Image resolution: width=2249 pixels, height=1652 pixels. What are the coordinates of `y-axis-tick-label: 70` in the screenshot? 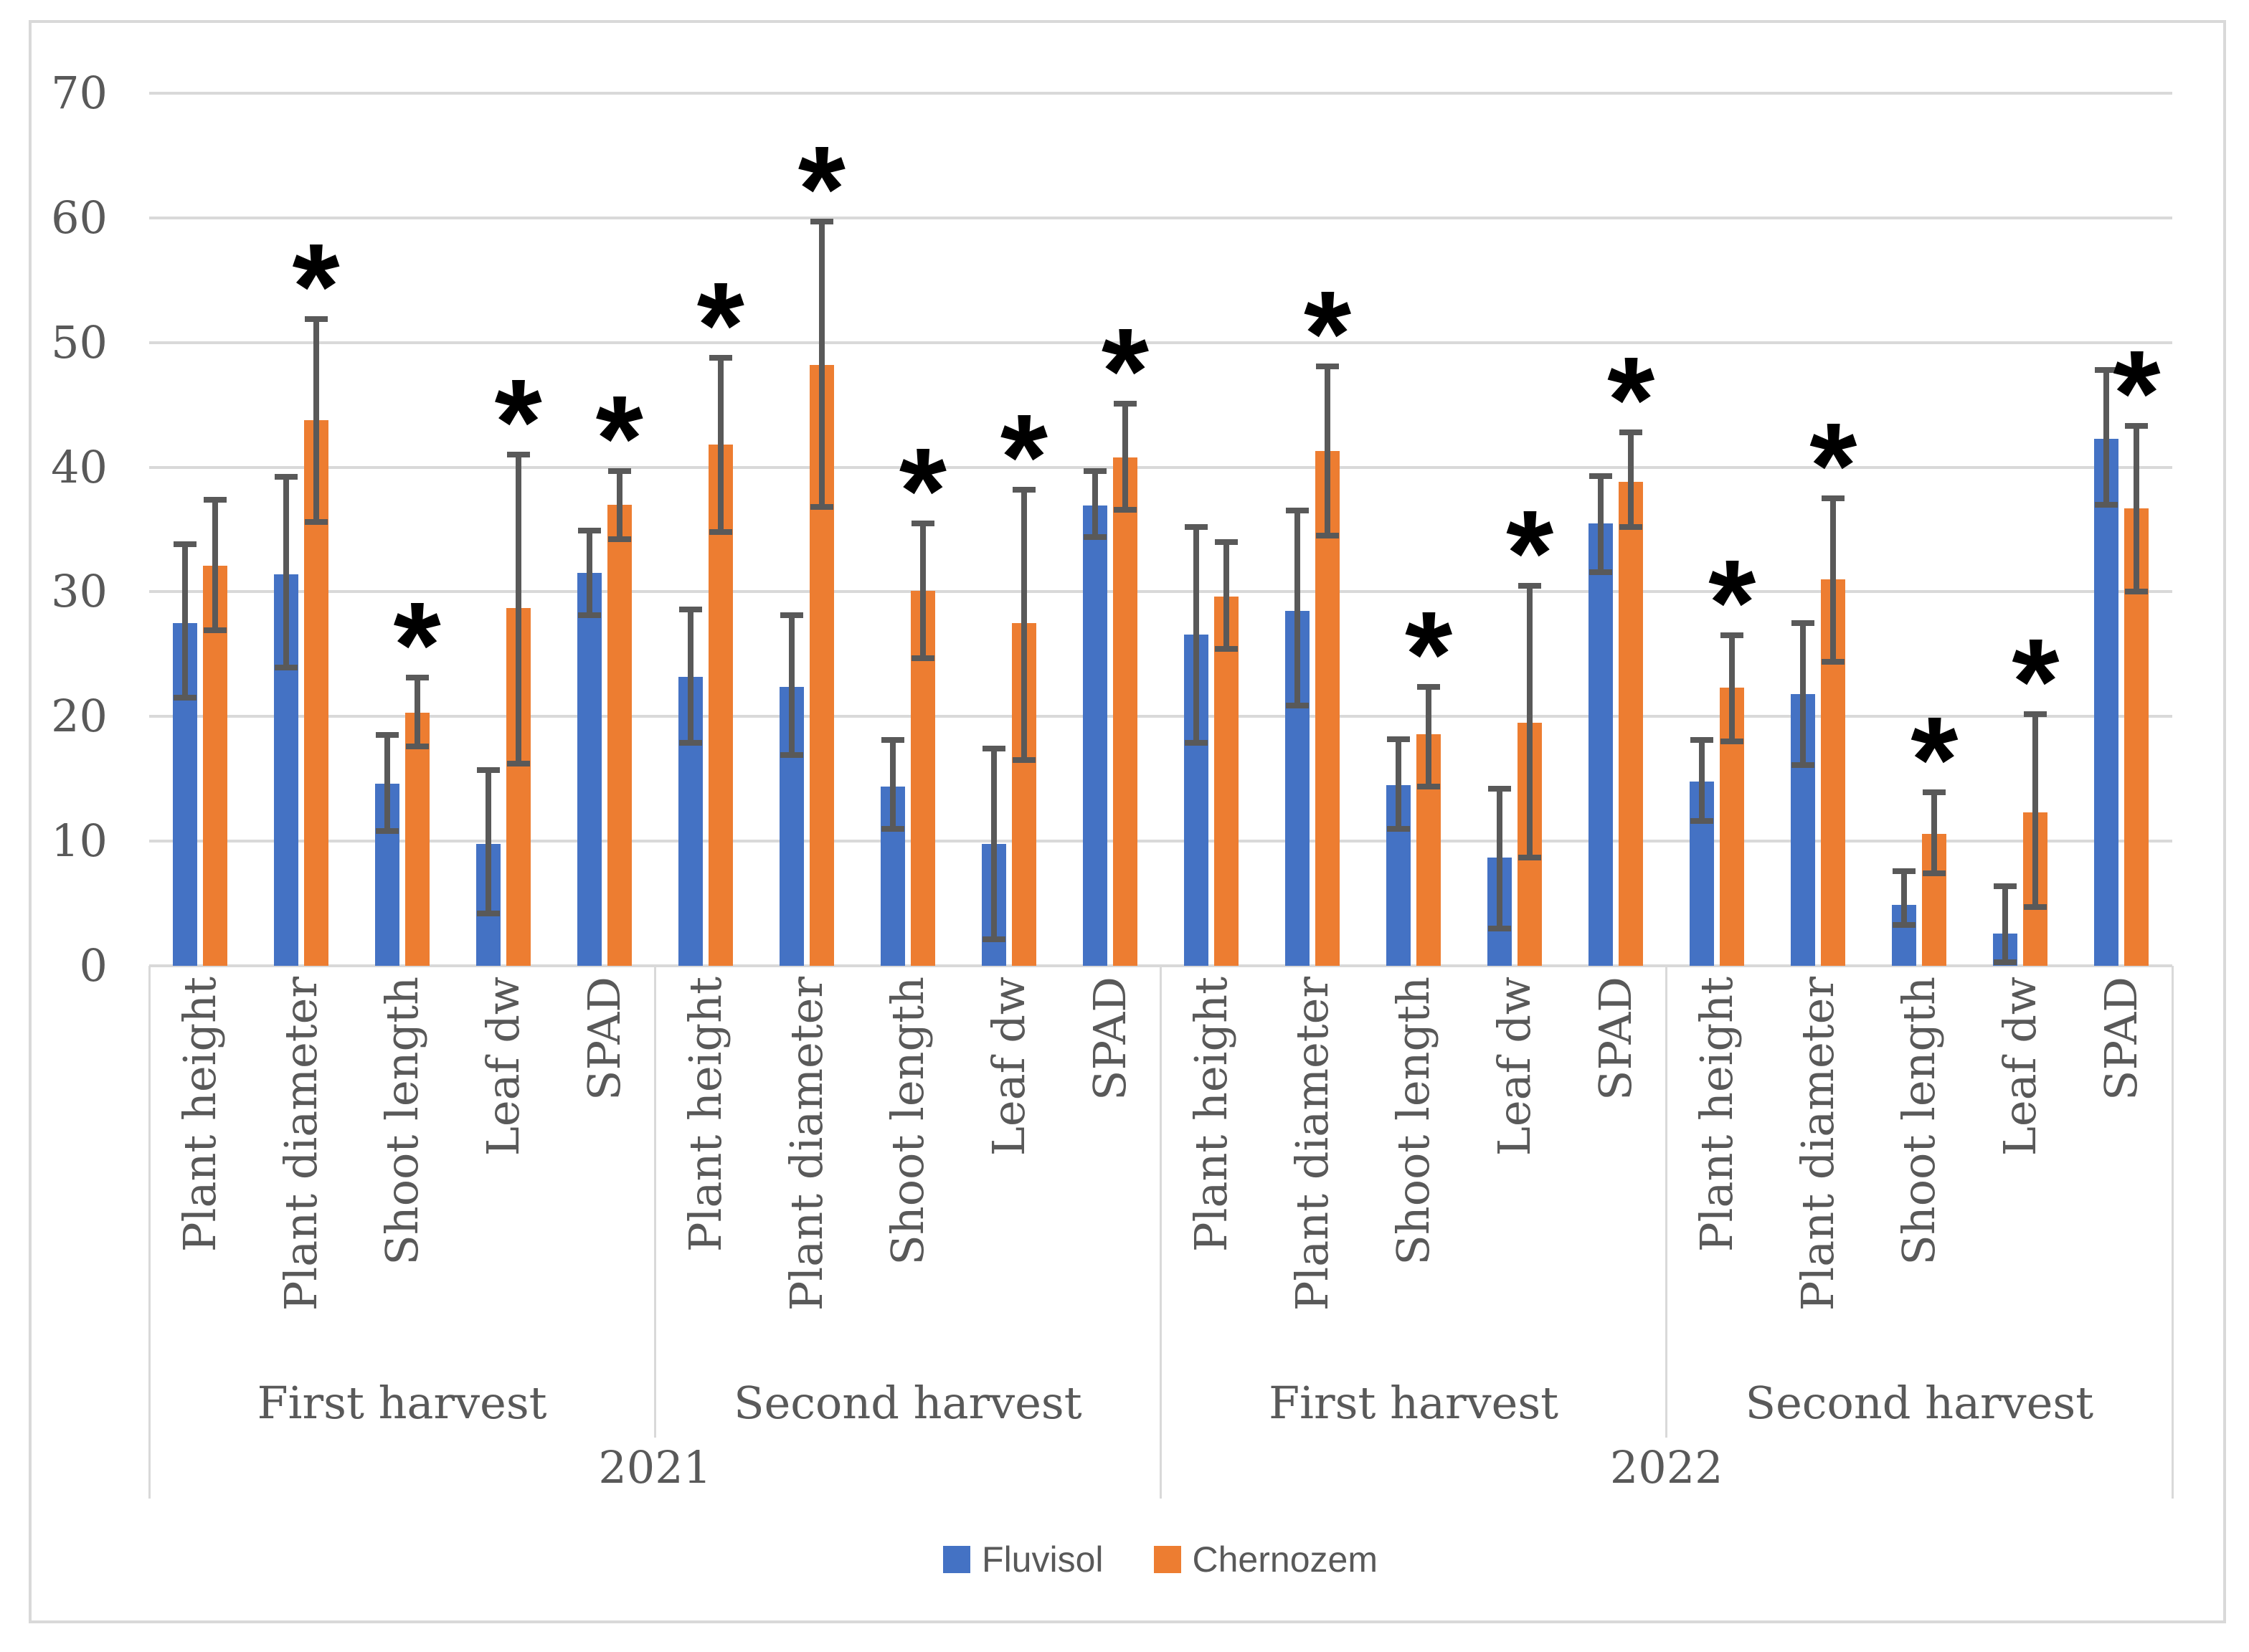 It's located at (79, 93).